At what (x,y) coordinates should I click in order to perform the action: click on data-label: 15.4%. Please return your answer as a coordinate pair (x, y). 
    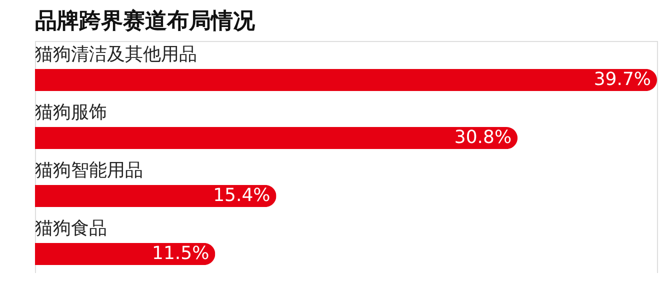
    Looking at the image, I should click on (241, 195).